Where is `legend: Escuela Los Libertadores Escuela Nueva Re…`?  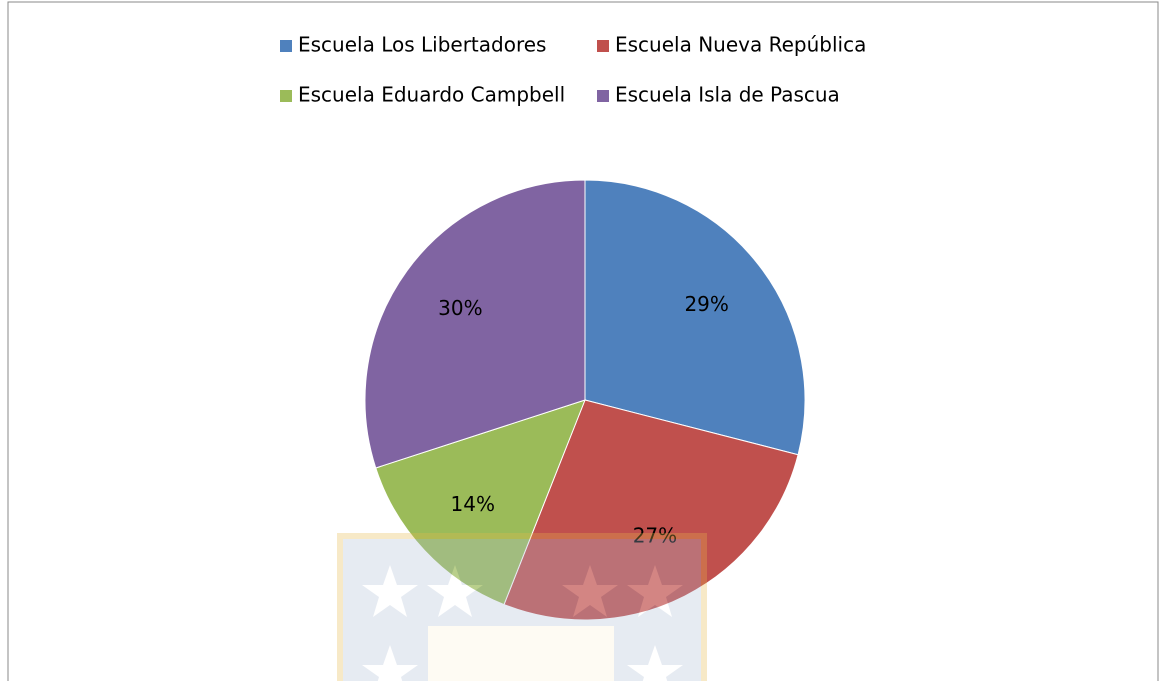 legend: Escuela Los Libertadores Escuela Nueva Re… is located at coordinates (573, 70).